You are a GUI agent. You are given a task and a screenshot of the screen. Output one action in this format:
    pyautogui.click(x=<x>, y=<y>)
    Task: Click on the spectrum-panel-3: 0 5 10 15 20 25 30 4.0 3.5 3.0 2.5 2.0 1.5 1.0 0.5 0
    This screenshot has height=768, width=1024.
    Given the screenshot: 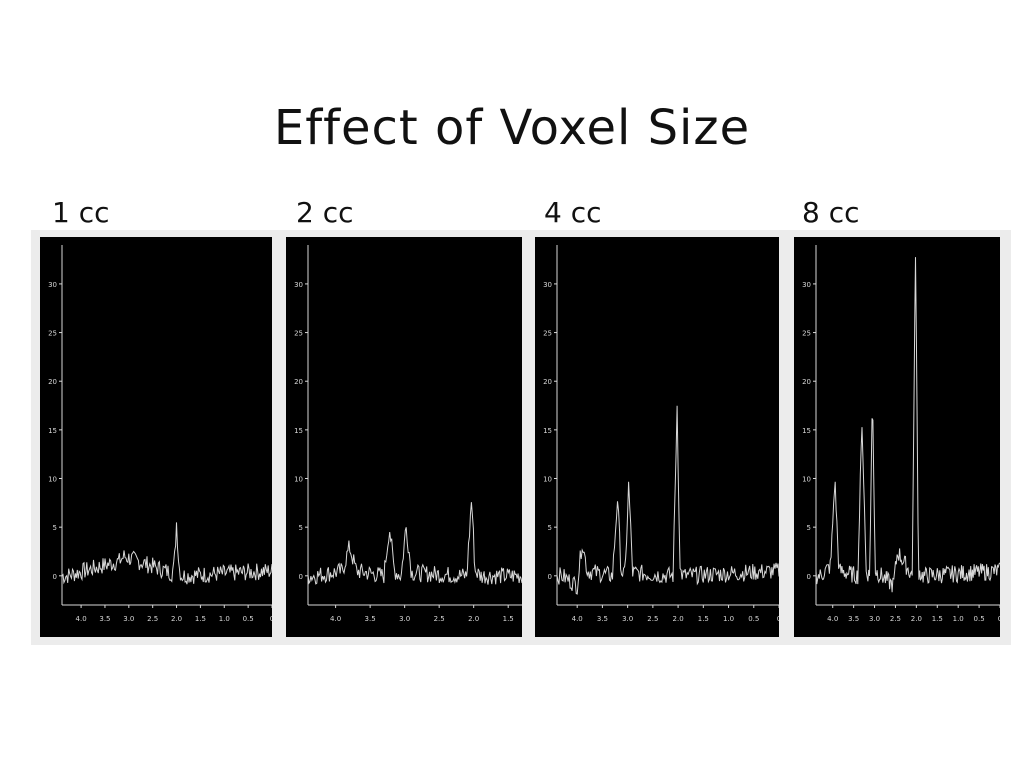 What is the action you would take?
    pyautogui.click(x=657, y=437)
    